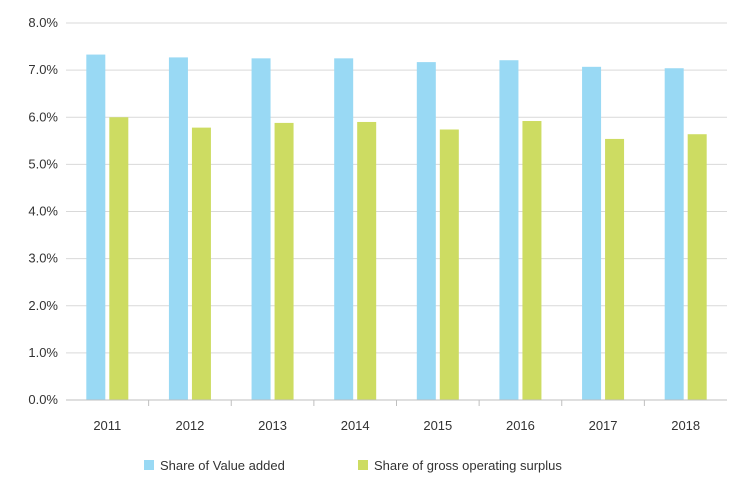 The width and height of the screenshot is (749, 504). Describe the element at coordinates (603, 425) in the screenshot. I see `x-tick-label: 2017` at that location.